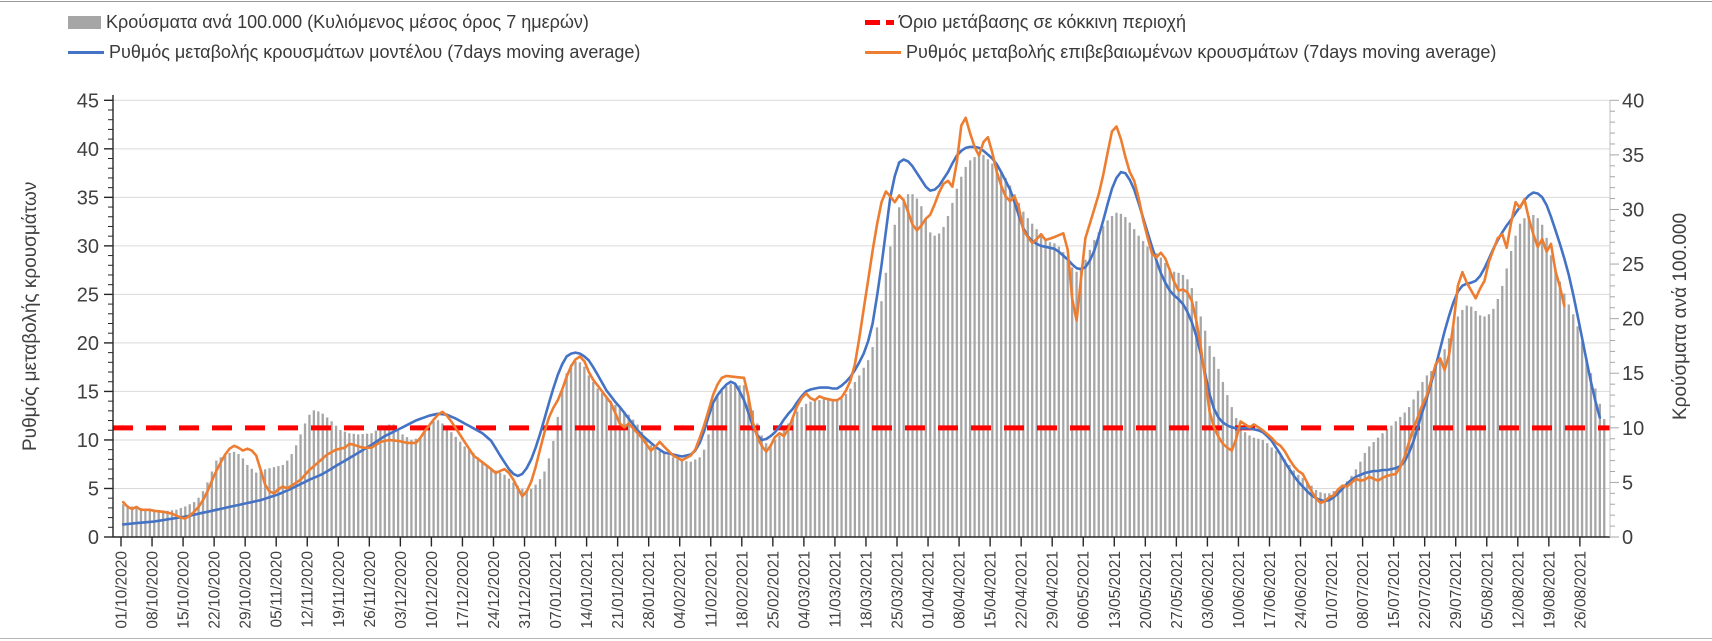 This screenshot has height=641, width=1712. I want to click on x-tick-label: 20/05/2021, so click(1146, 590).